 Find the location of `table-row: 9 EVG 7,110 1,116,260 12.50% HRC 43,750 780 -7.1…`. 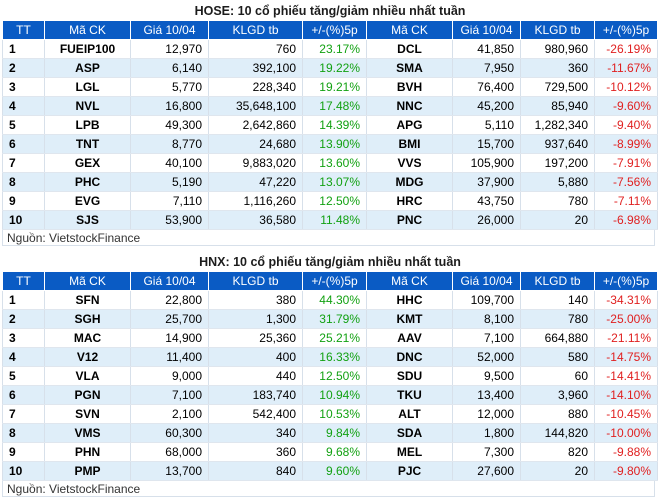

table-row: 9 EVG 7,110 1,116,260 12.50% HRC 43,750 780 -7.1… is located at coordinates (330, 201).